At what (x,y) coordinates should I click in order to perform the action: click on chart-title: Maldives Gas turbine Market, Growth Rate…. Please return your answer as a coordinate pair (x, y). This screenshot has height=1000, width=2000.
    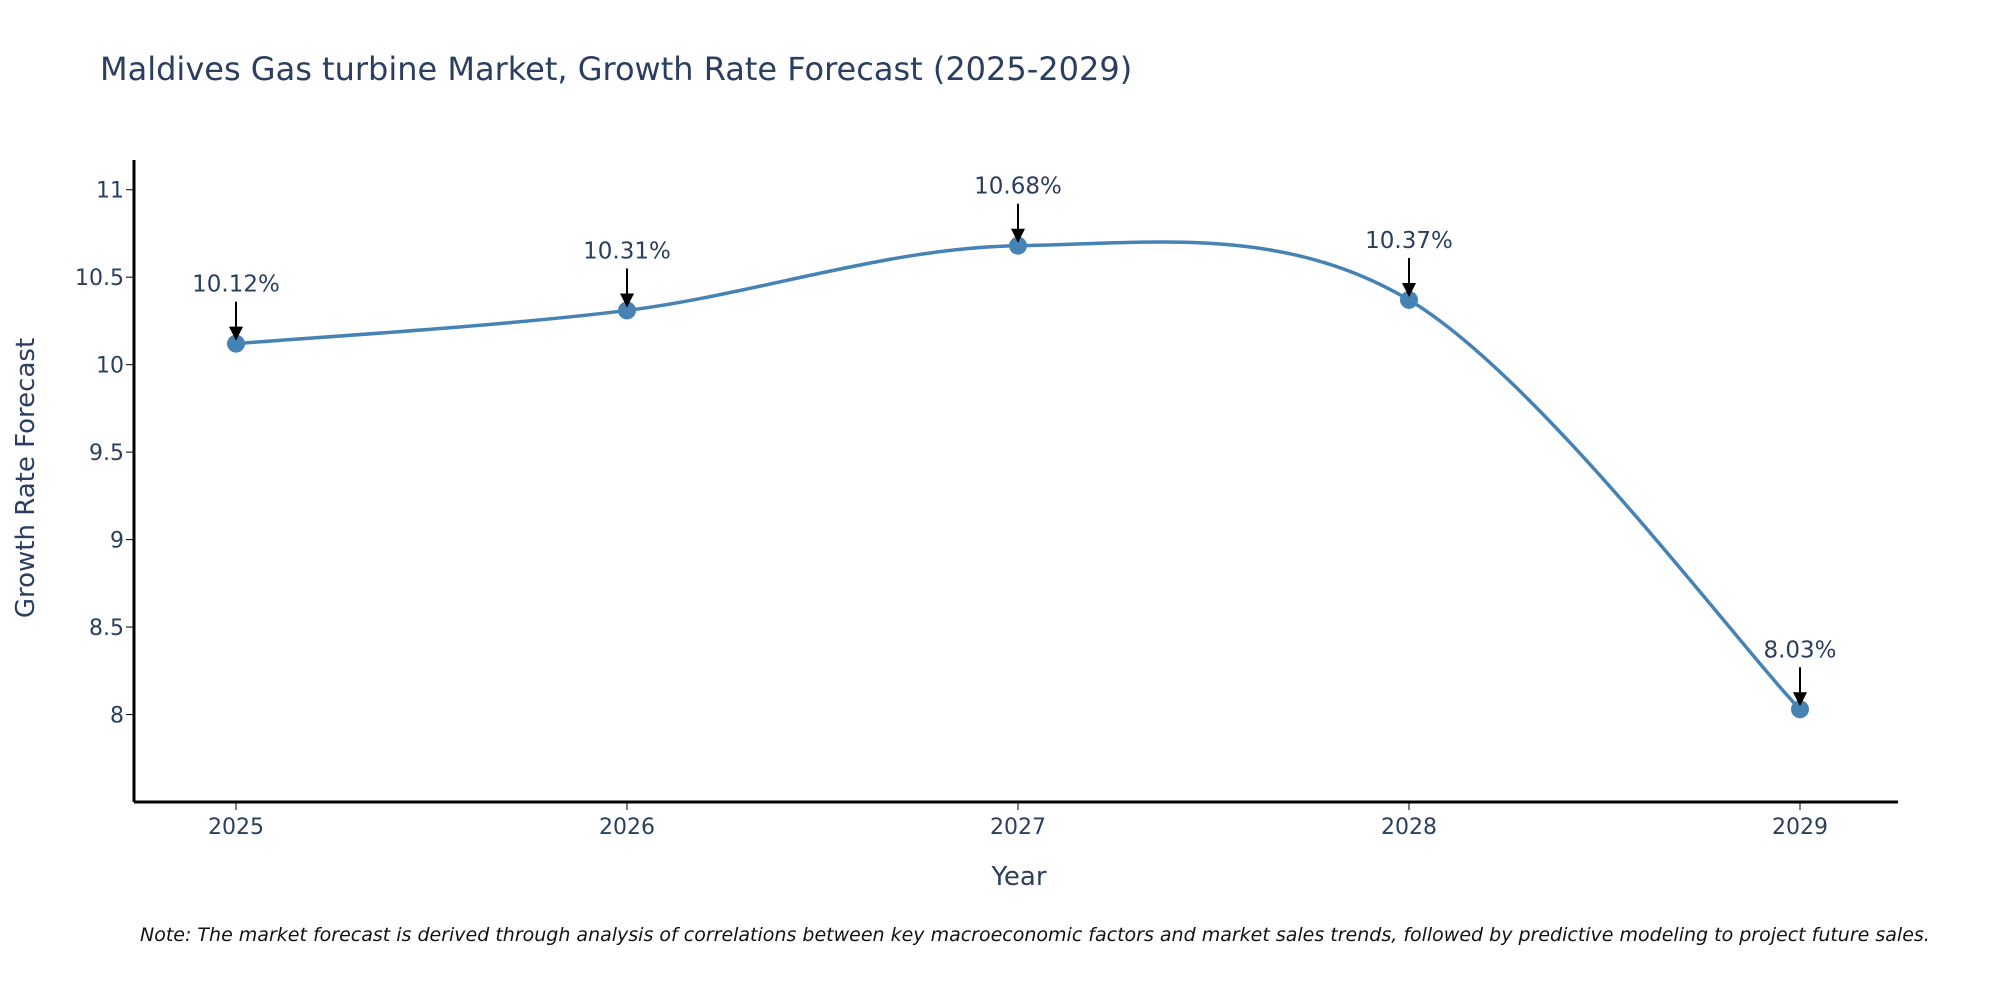
    Looking at the image, I should click on (616, 69).